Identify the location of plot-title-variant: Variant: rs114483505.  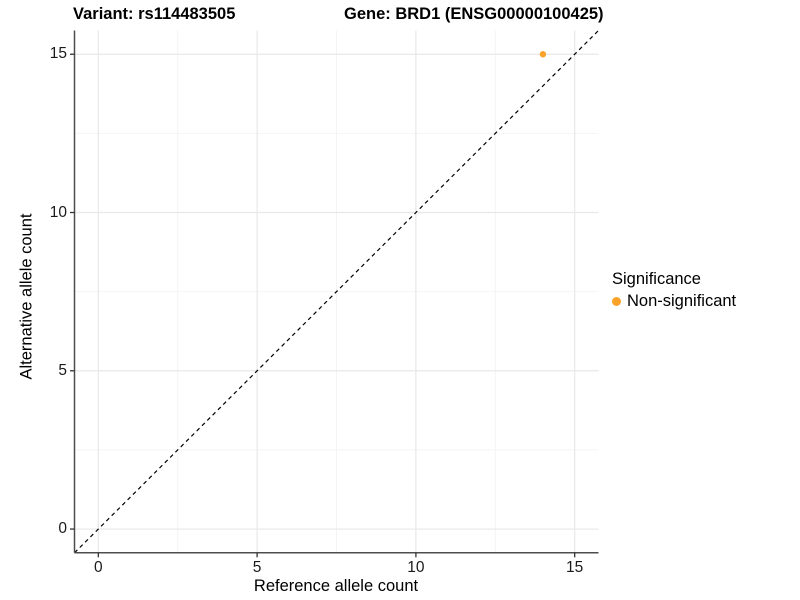
(154, 14).